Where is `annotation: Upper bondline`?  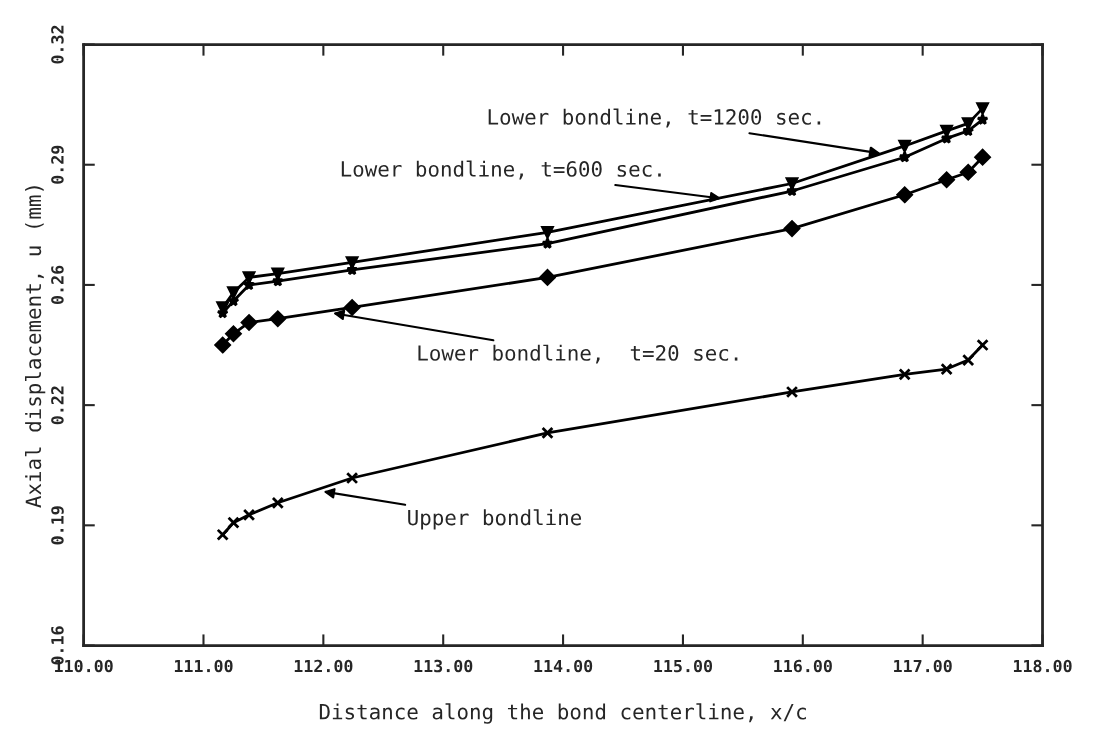 annotation: Upper bondline is located at coordinates (495, 519).